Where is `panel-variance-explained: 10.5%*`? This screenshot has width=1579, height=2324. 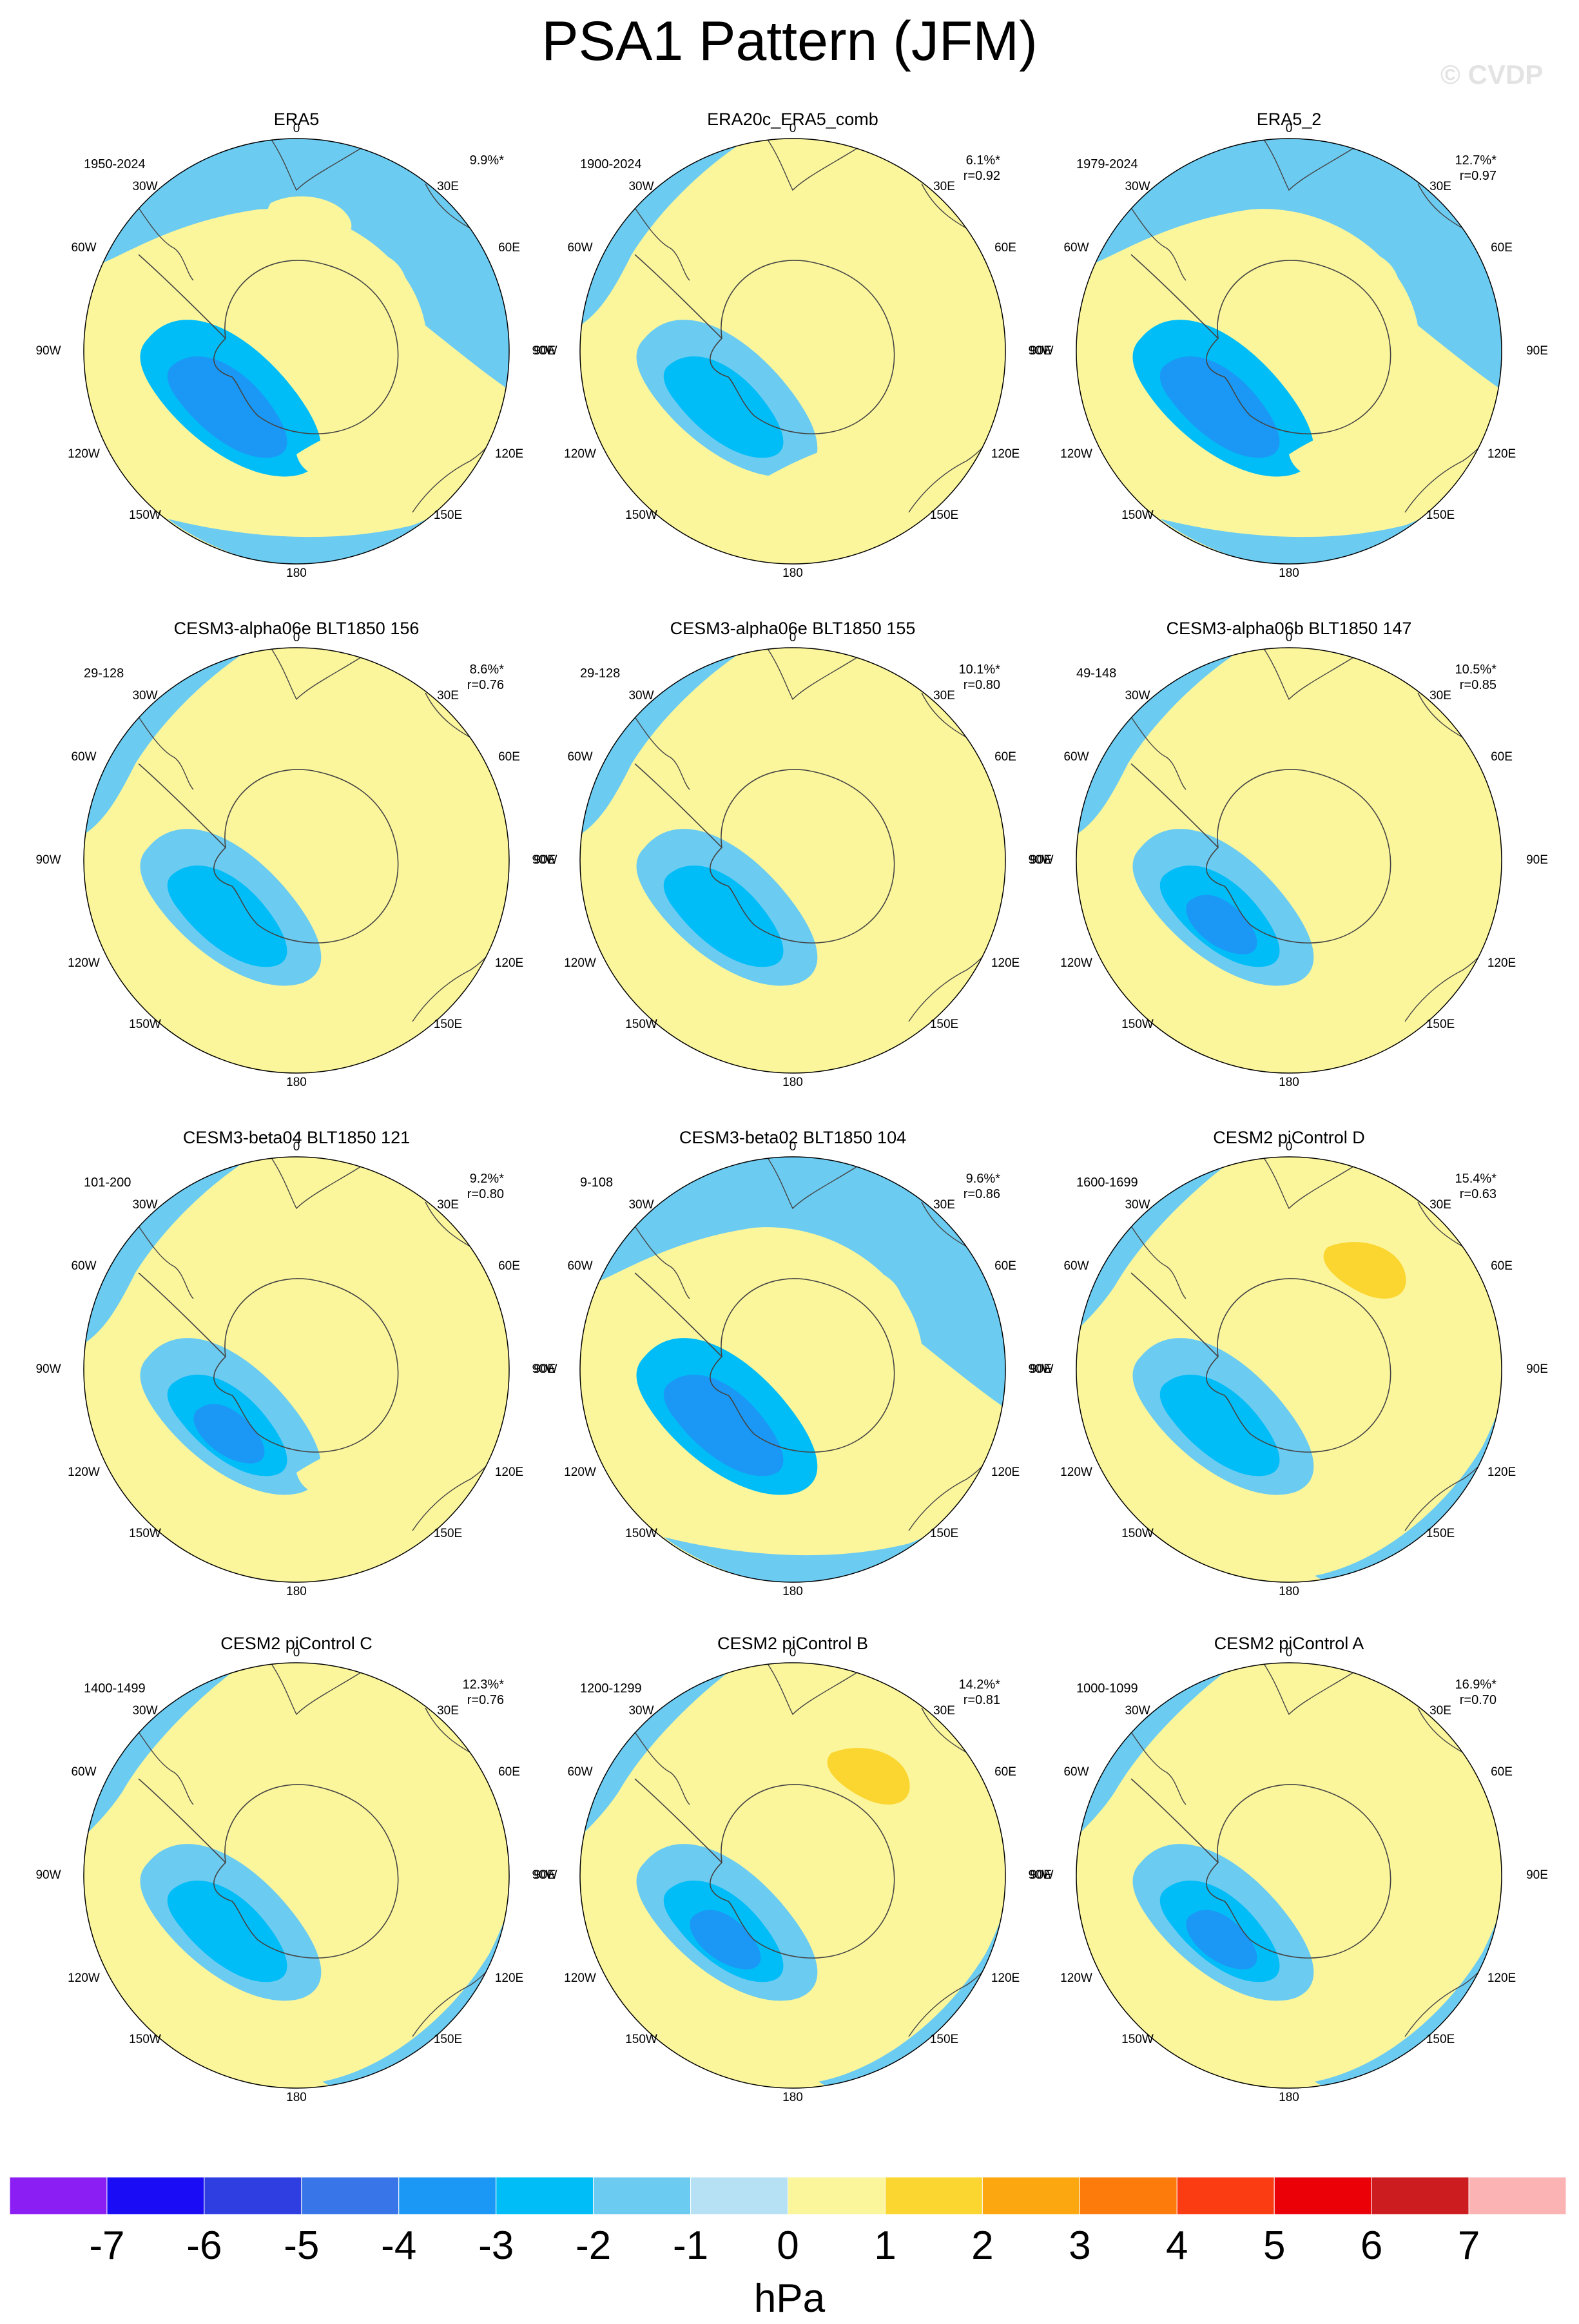
panel-variance-explained: 10.5%* is located at coordinates (1476, 670).